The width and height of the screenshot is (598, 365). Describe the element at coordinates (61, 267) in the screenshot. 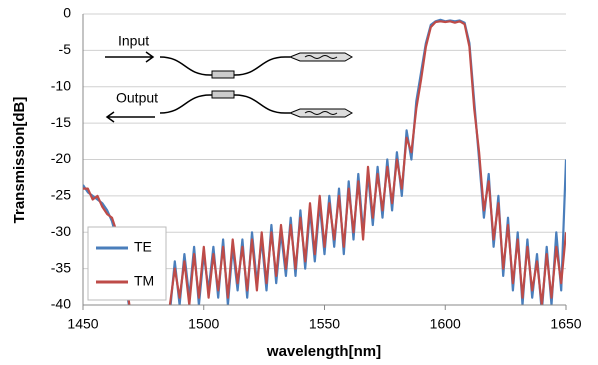

I see `y-tick-label: -35` at that location.